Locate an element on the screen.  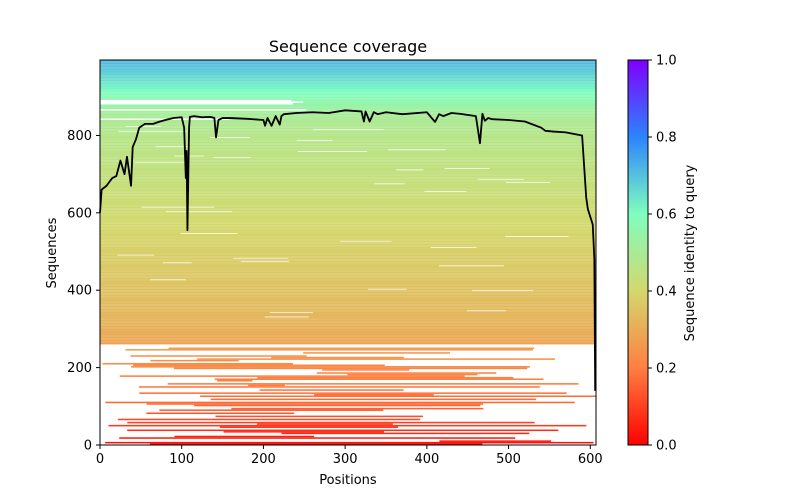
x-tick-label: 0 is located at coordinates (100, 459).